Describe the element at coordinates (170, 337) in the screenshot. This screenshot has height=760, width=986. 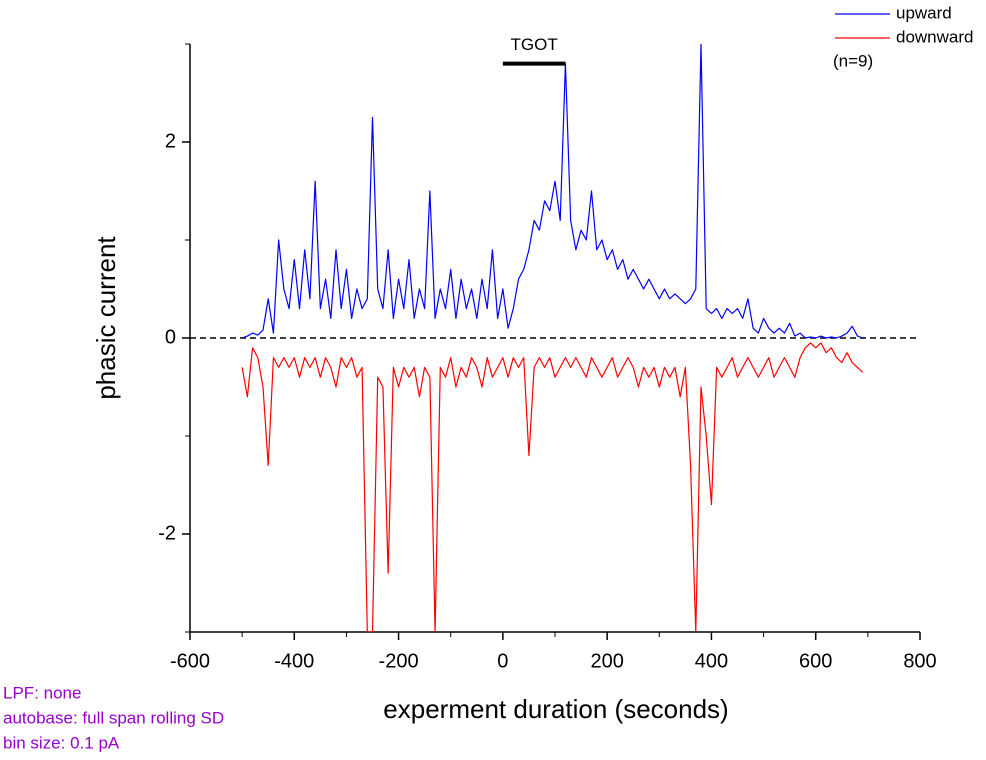
I see `y-tick-label: 0` at that location.